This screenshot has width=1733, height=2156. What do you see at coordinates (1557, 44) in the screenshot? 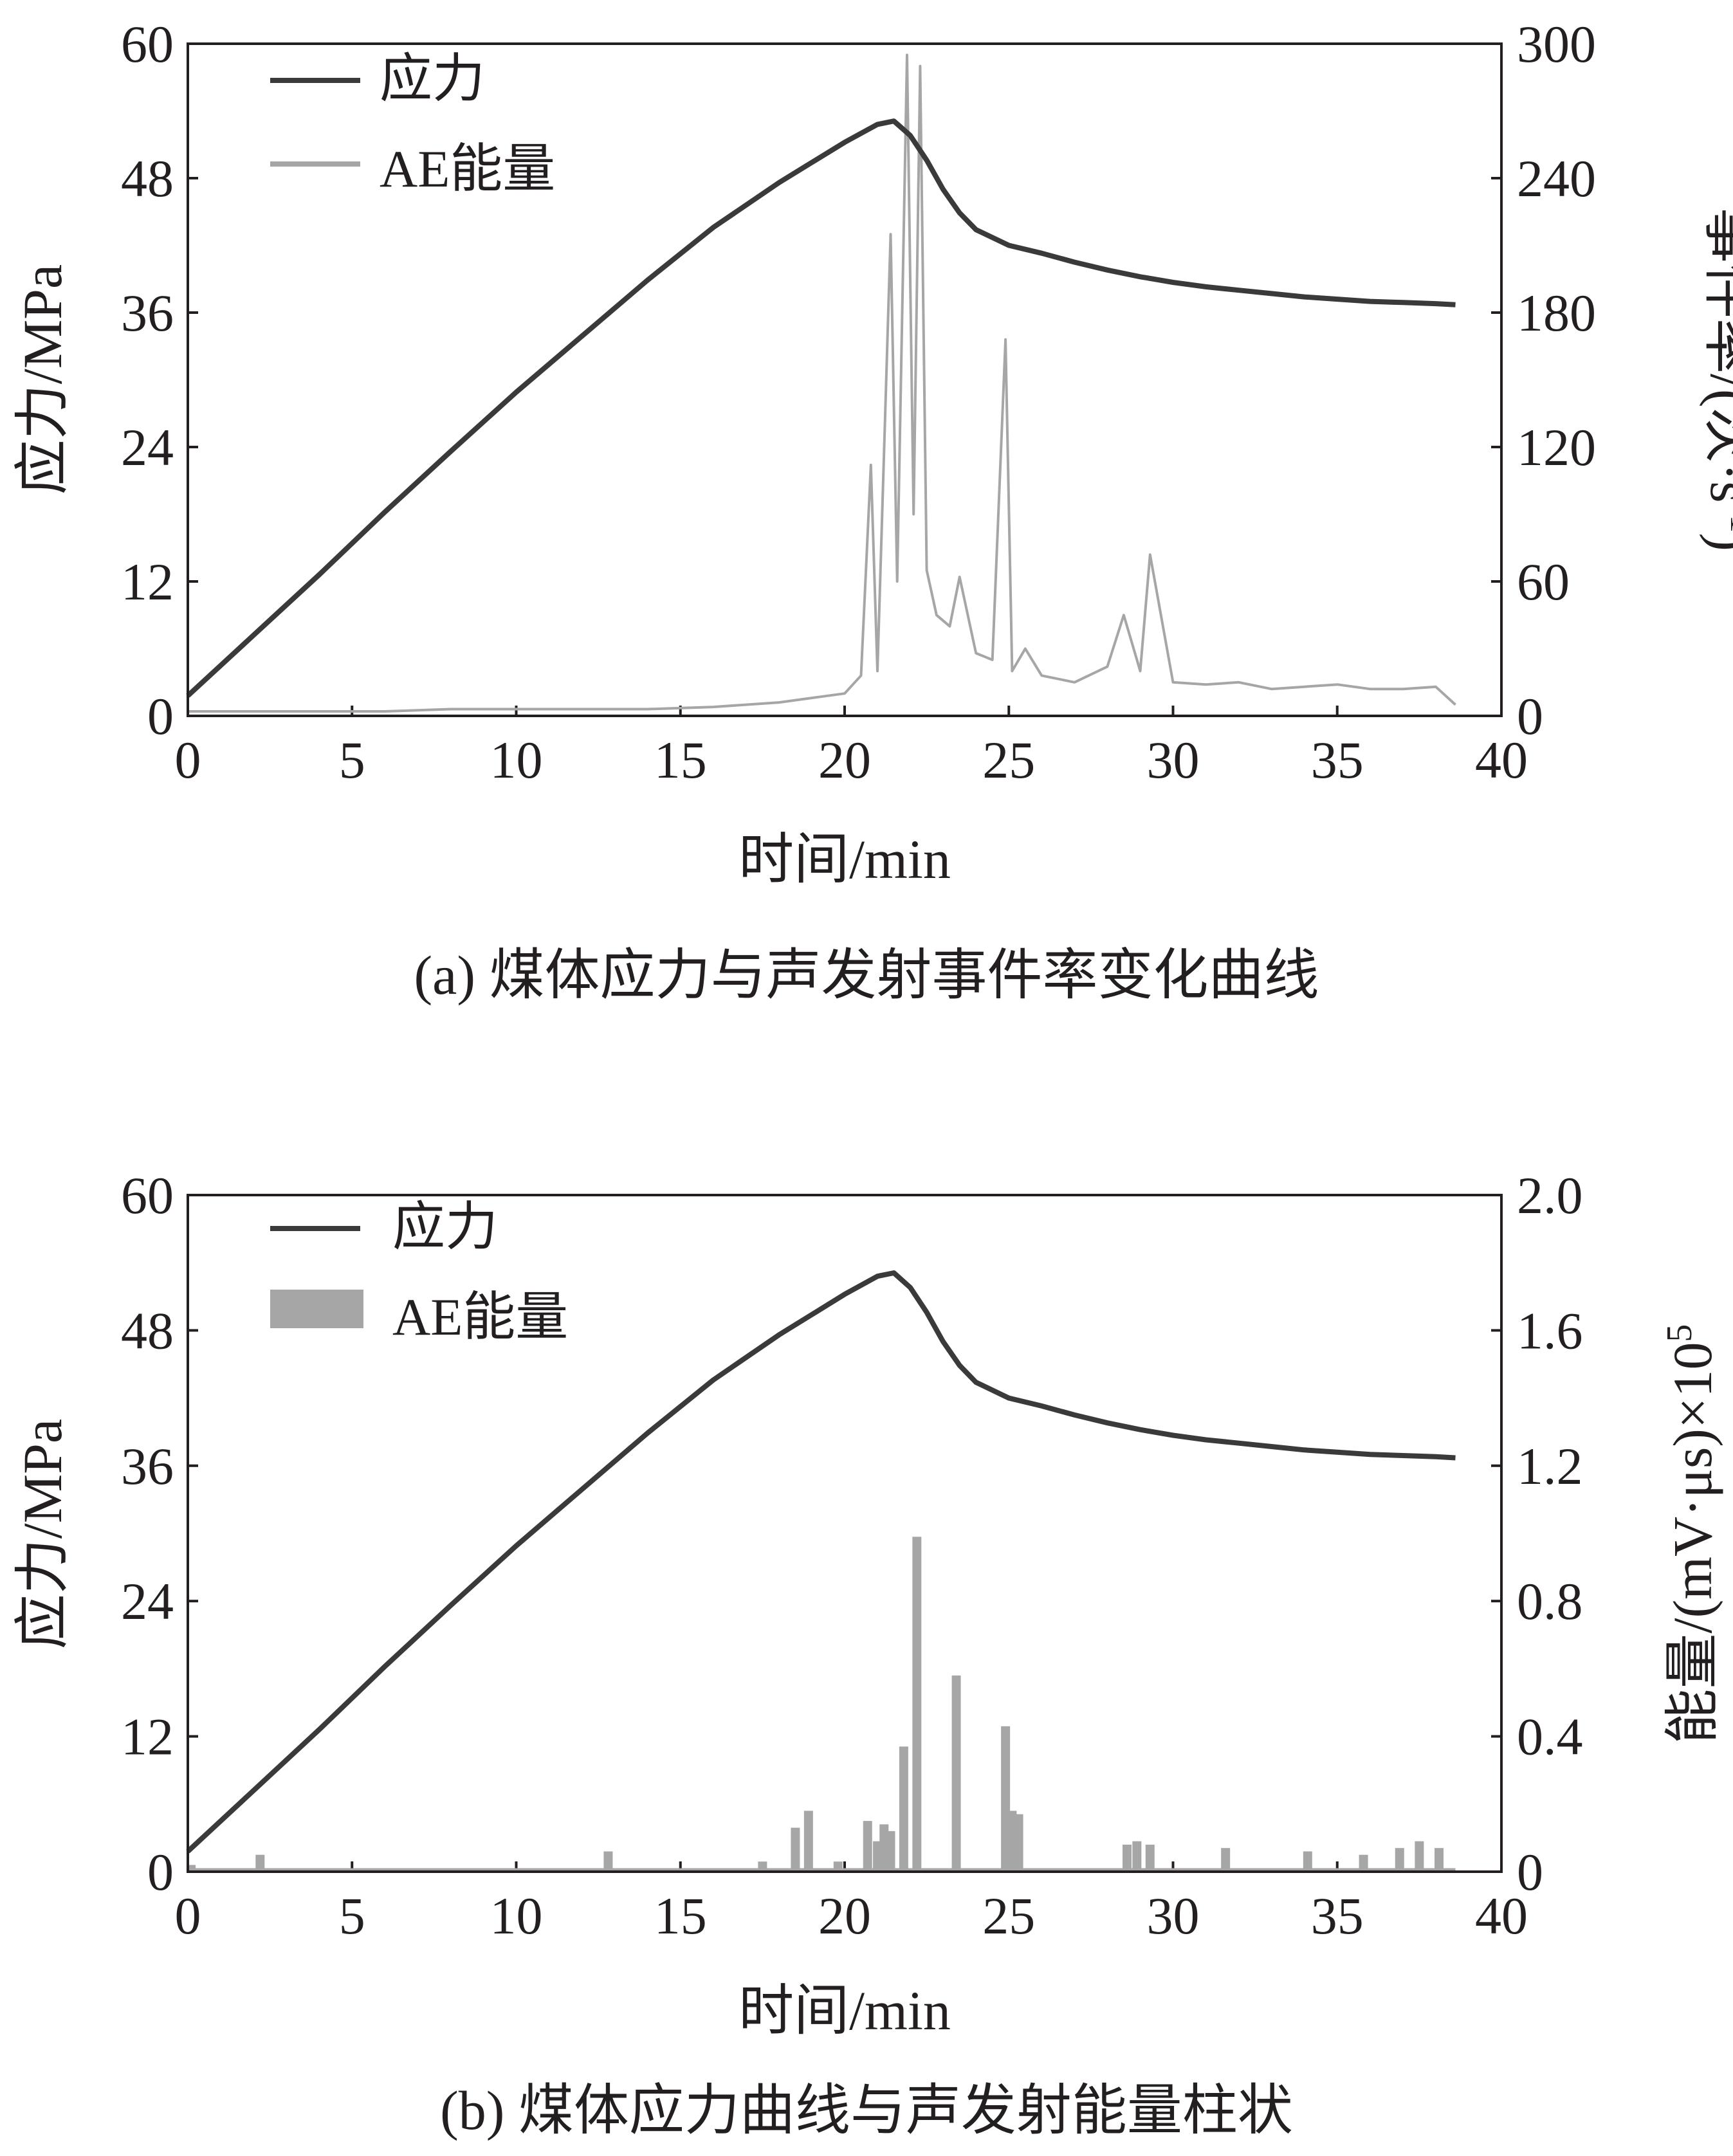
I see `right-y-tick-label: 300` at bounding box center [1557, 44].